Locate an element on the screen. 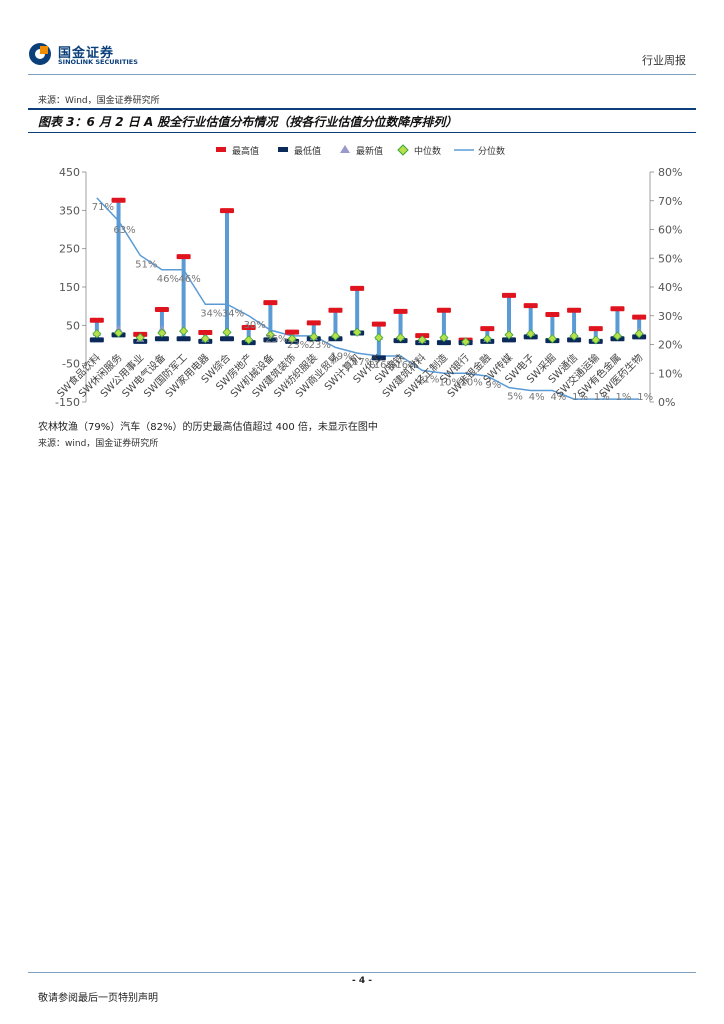 Image resolution: width=724 pixels, height=1024 pixels. legend-max-icon is located at coordinates (221, 149).